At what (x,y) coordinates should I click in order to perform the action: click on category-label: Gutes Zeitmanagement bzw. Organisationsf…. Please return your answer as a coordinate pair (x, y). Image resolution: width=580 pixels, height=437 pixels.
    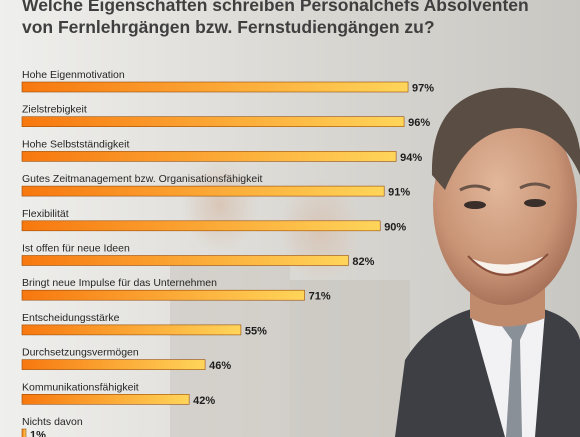
    Looking at the image, I should click on (142, 179).